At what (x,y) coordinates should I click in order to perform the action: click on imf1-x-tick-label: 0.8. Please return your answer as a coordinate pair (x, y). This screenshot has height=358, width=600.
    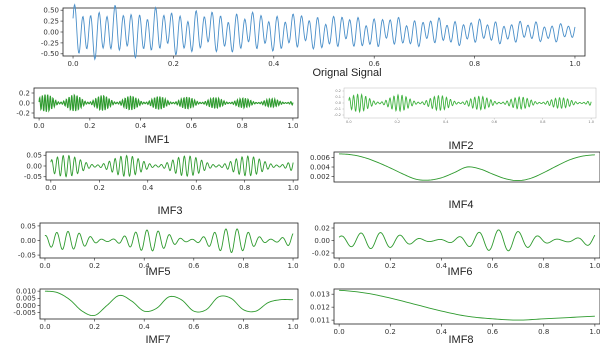
    Looking at the image, I should click on (242, 126).